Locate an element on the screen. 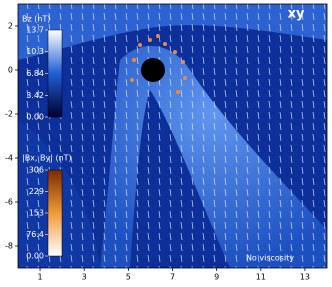 The height and width of the screenshot is (287, 332). strong-field-arrows is located at coordinates (158, 64).